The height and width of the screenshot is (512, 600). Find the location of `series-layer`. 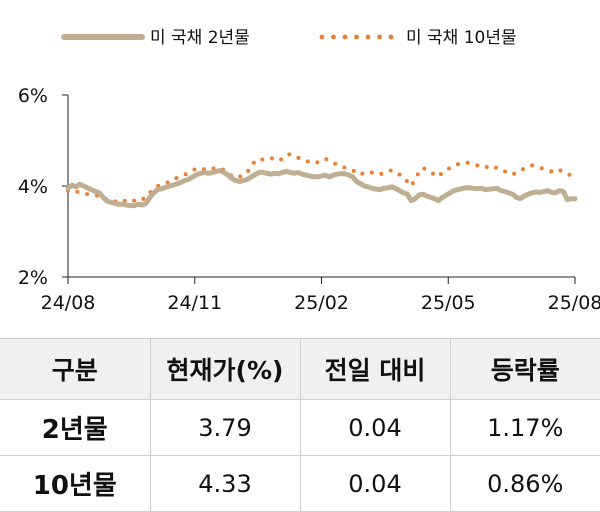

series-layer is located at coordinates (321, 180).